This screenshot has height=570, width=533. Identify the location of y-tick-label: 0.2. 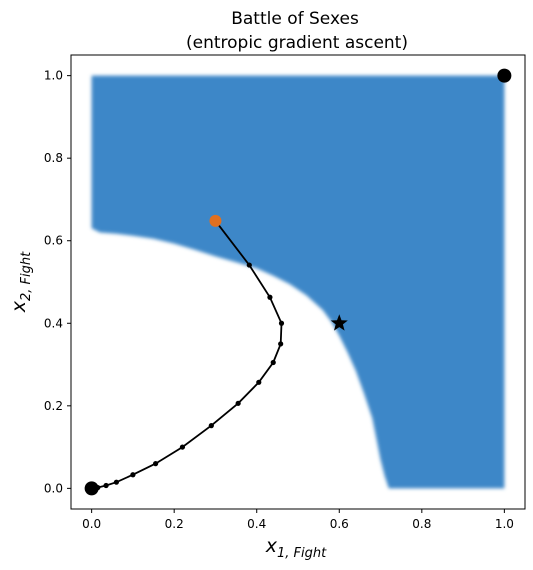
(53, 406).